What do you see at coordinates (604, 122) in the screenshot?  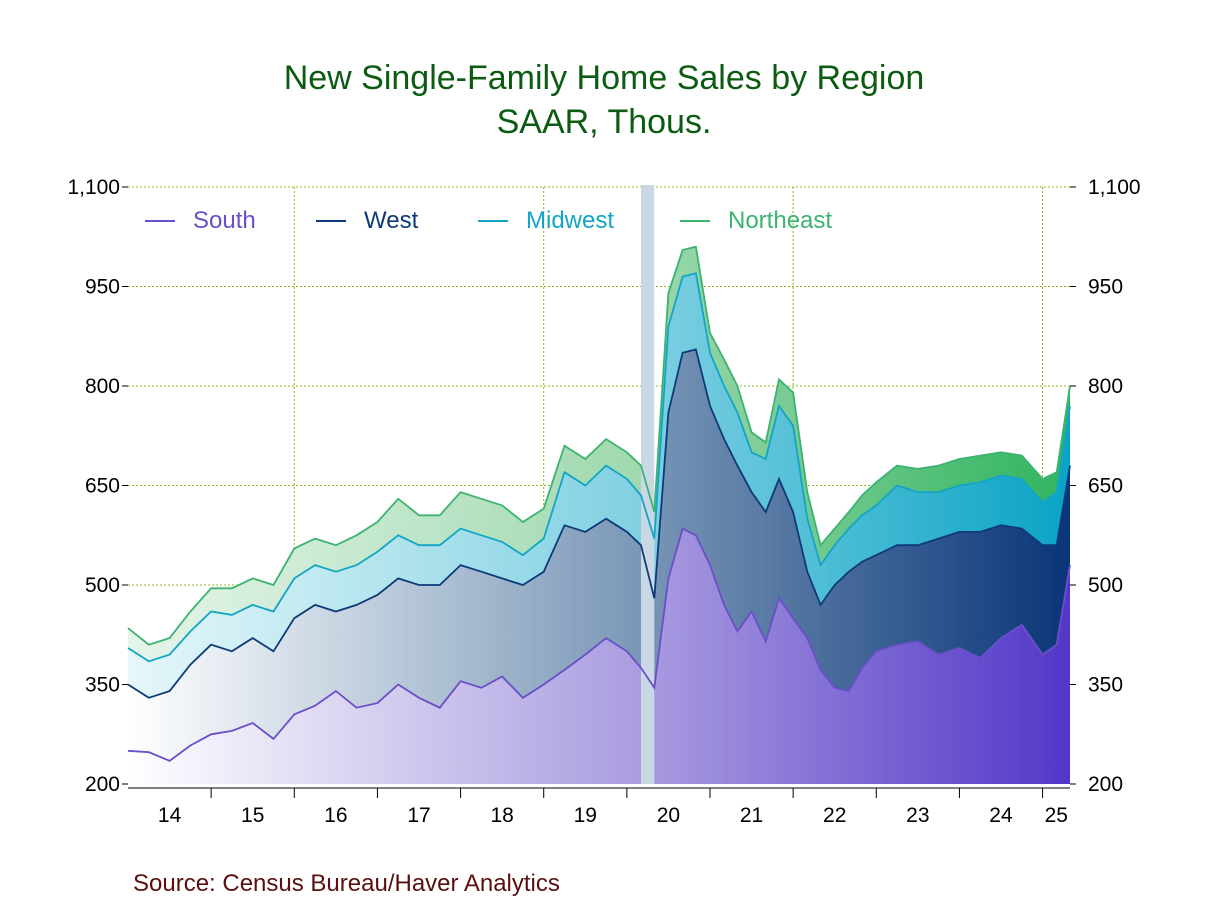 I see `title-line-2: SAAR, Thous.` at bounding box center [604, 122].